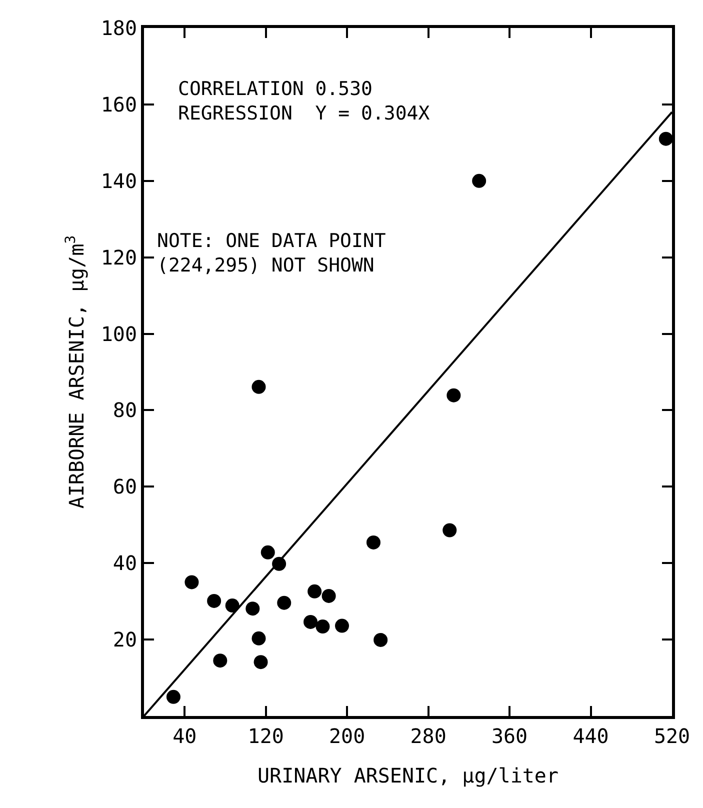 The width and height of the screenshot is (703, 808). What do you see at coordinates (509, 736) in the screenshot?
I see `x-tick-label: 360` at bounding box center [509, 736].